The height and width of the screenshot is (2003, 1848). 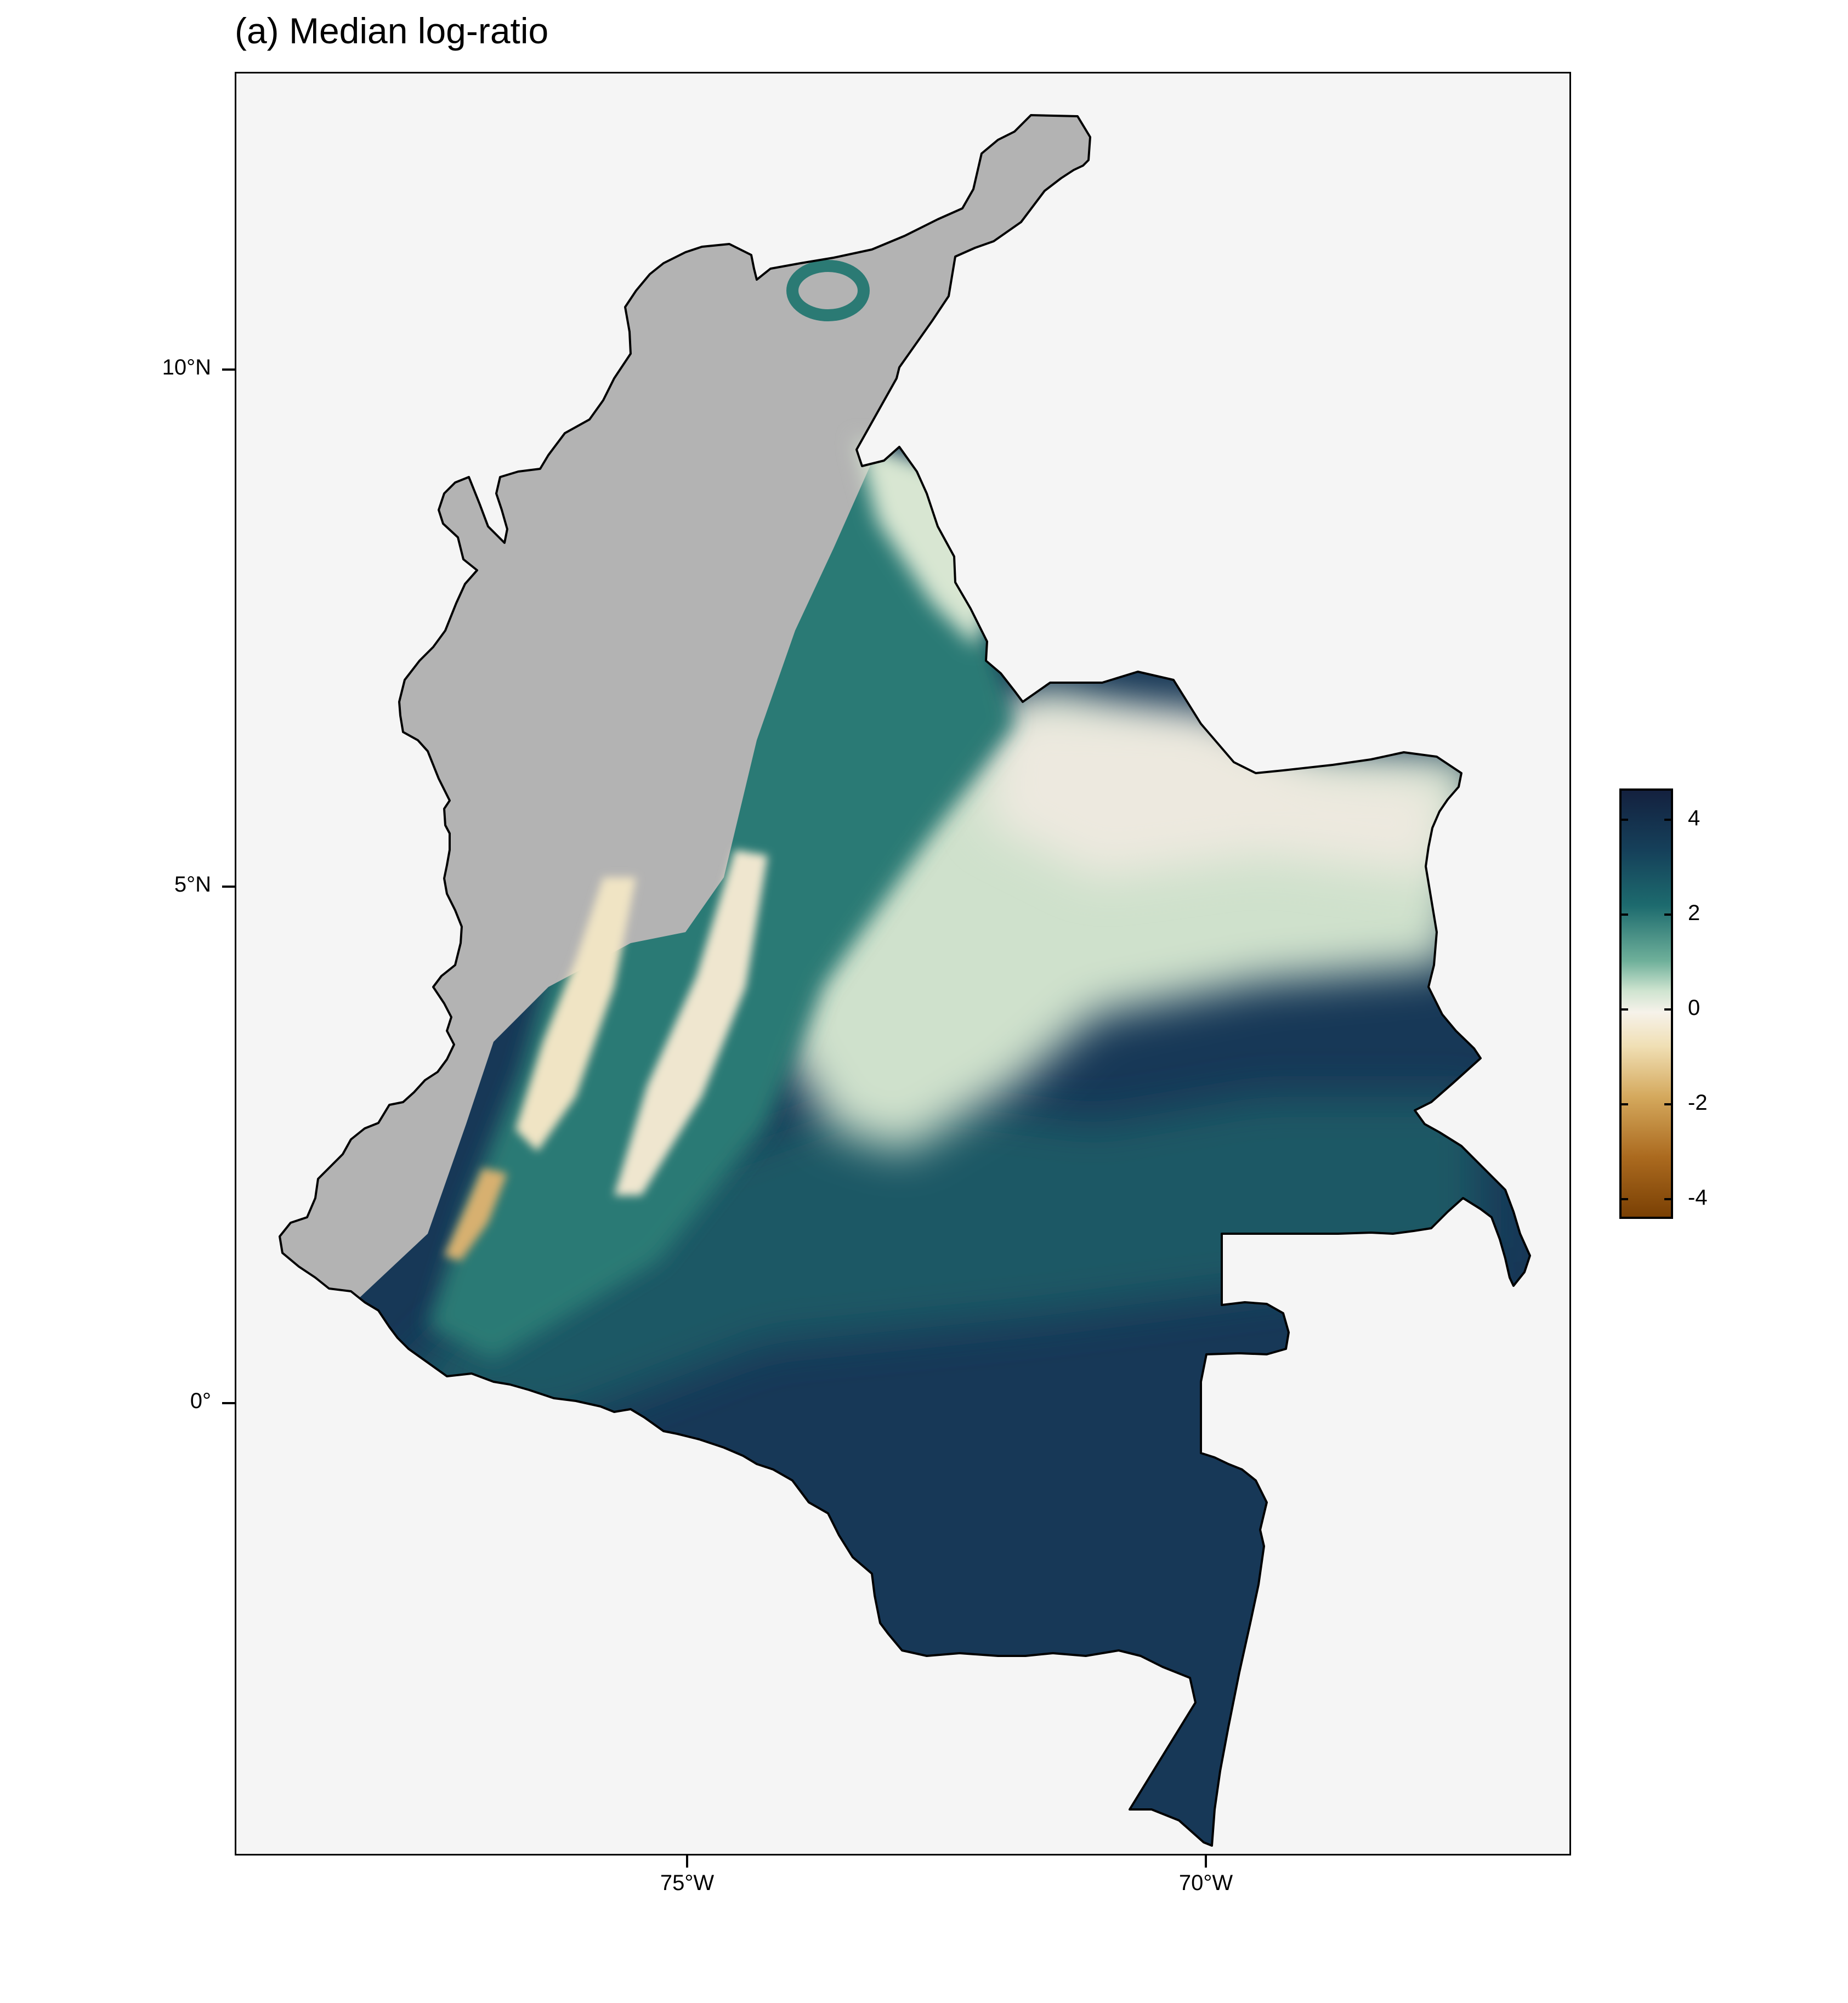 I want to click on raster-magdalena-valley, so click(x=691, y=1022).